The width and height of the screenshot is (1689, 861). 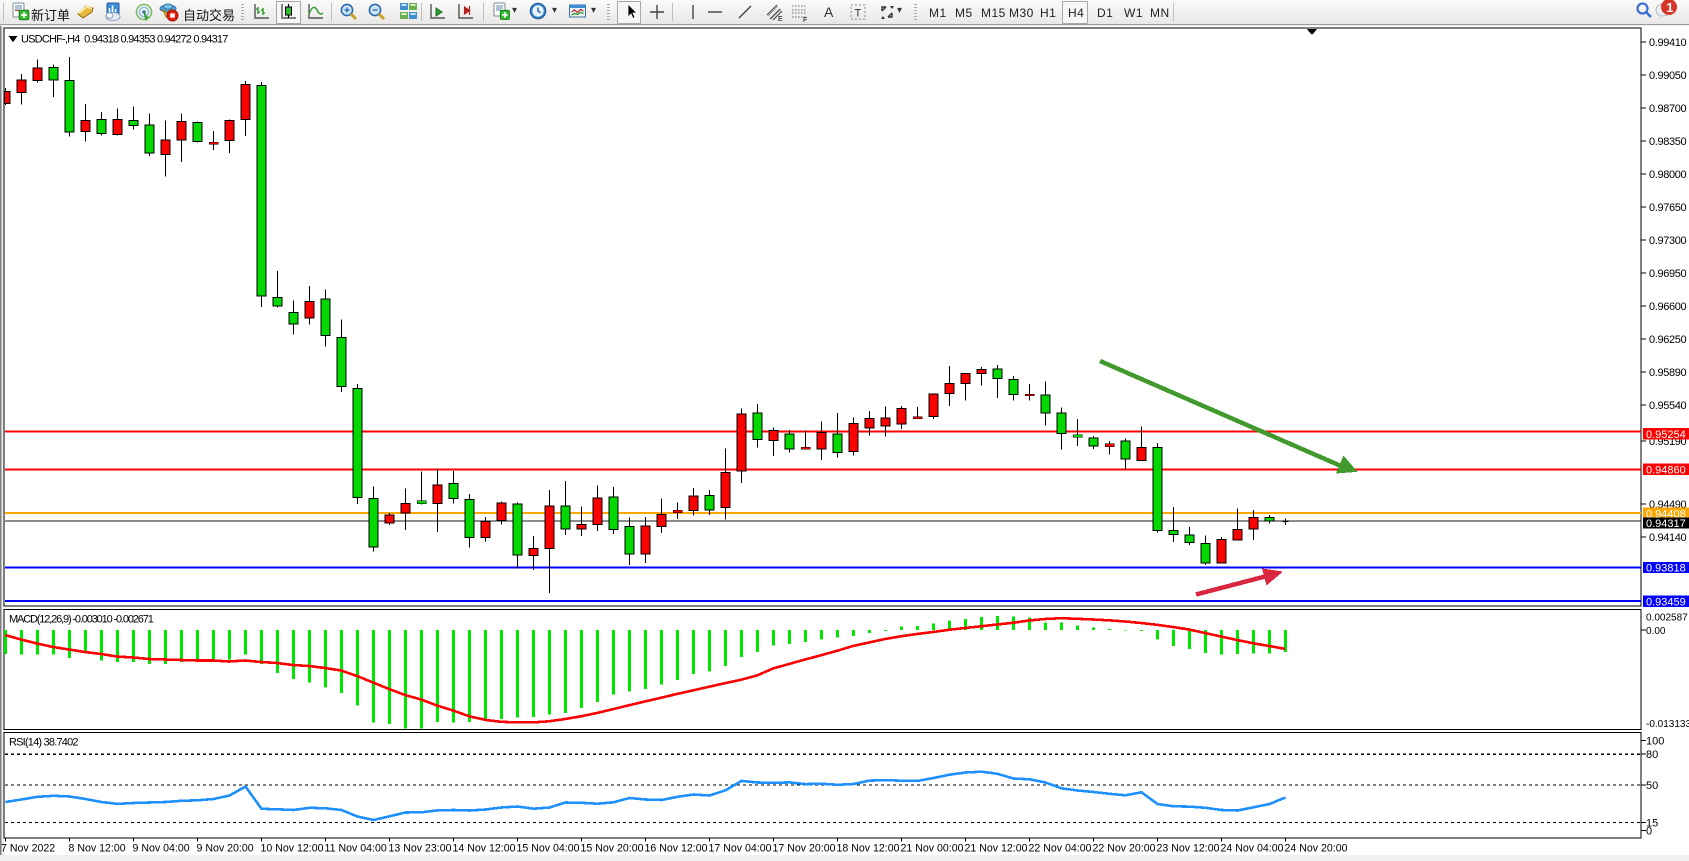 I want to click on svg-text: 9 Nov 20:00, so click(x=225, y=849).